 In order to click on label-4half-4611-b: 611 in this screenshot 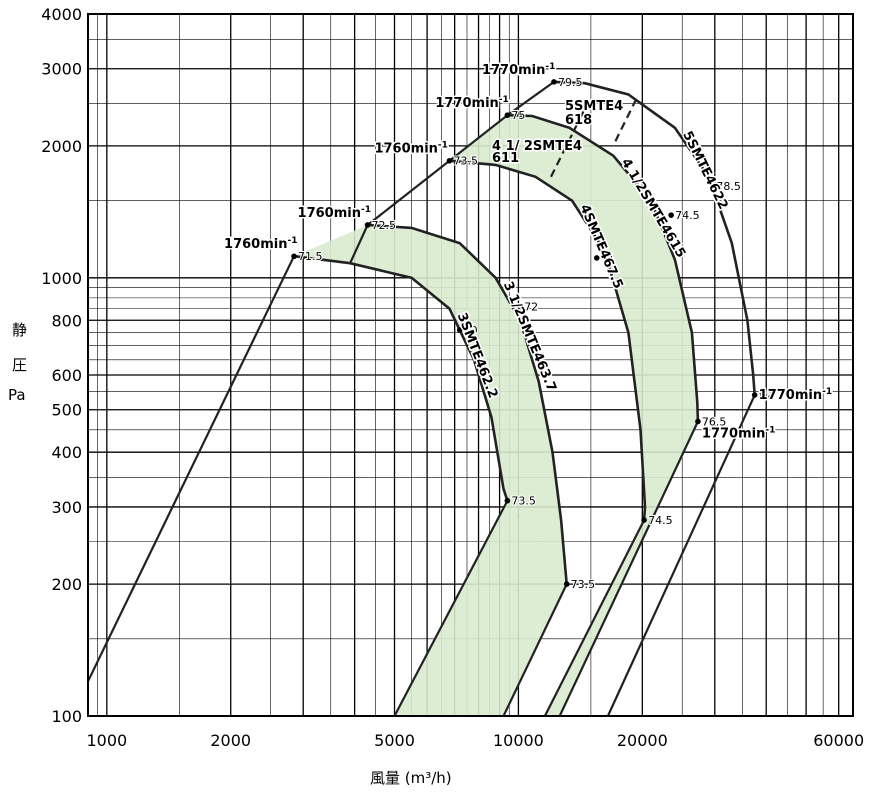, I will do `click(505, 158)`.